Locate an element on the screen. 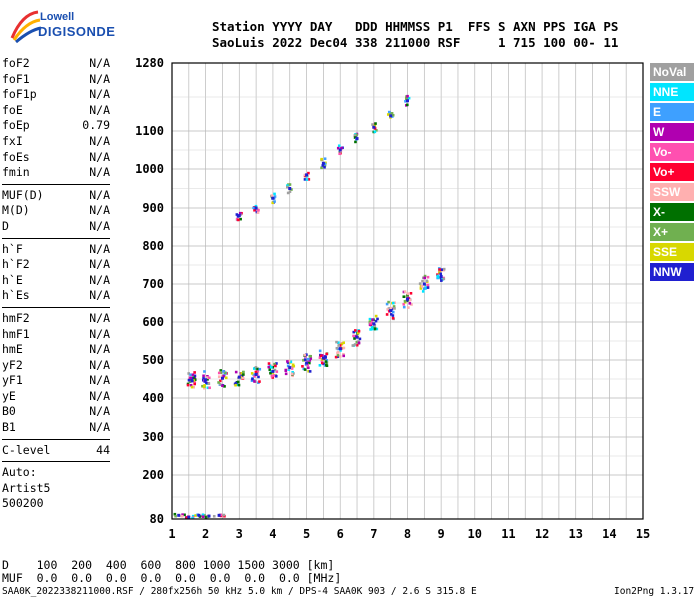 This screenshot has height=600, width=700. logo-text-bottom: DIGISONDE is located at coordinates (77, 31).